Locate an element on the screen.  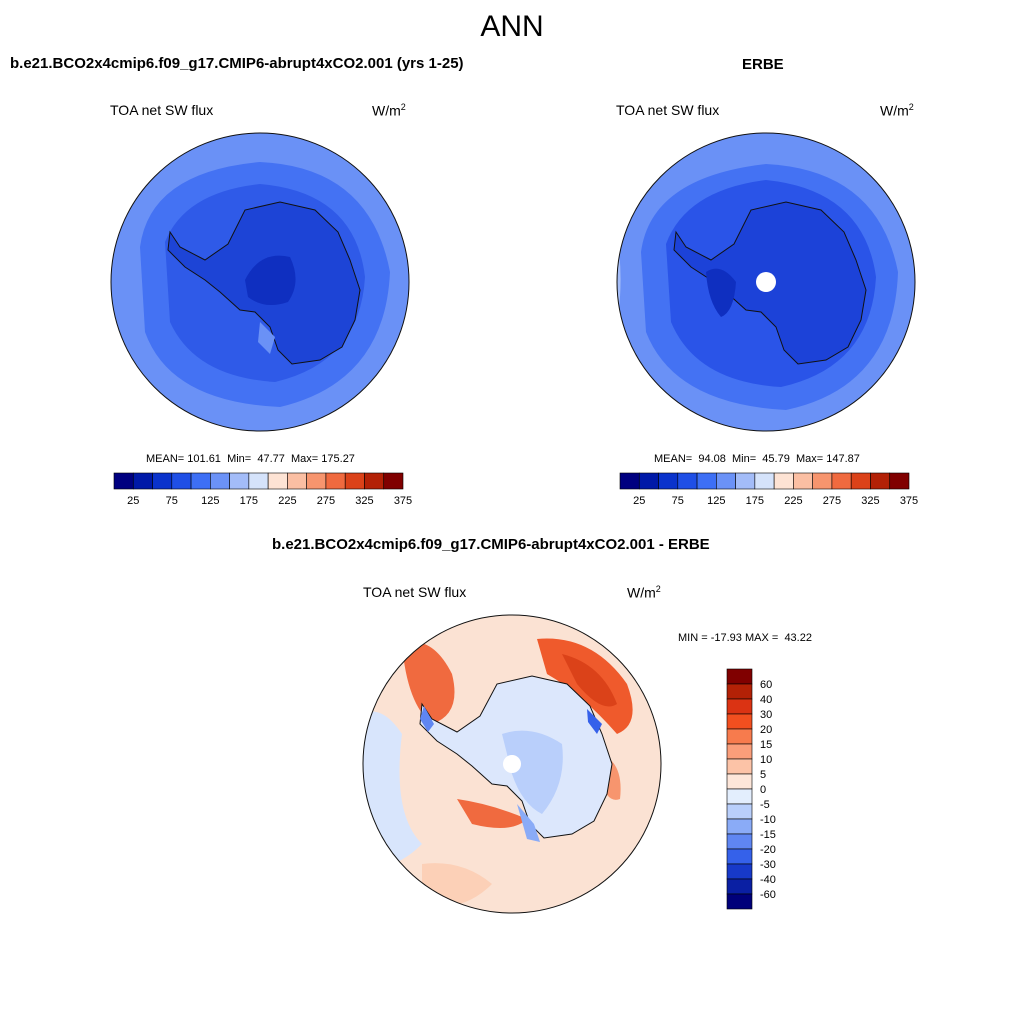
panel-2-title: ERBE is located at coordinates (763, 64).